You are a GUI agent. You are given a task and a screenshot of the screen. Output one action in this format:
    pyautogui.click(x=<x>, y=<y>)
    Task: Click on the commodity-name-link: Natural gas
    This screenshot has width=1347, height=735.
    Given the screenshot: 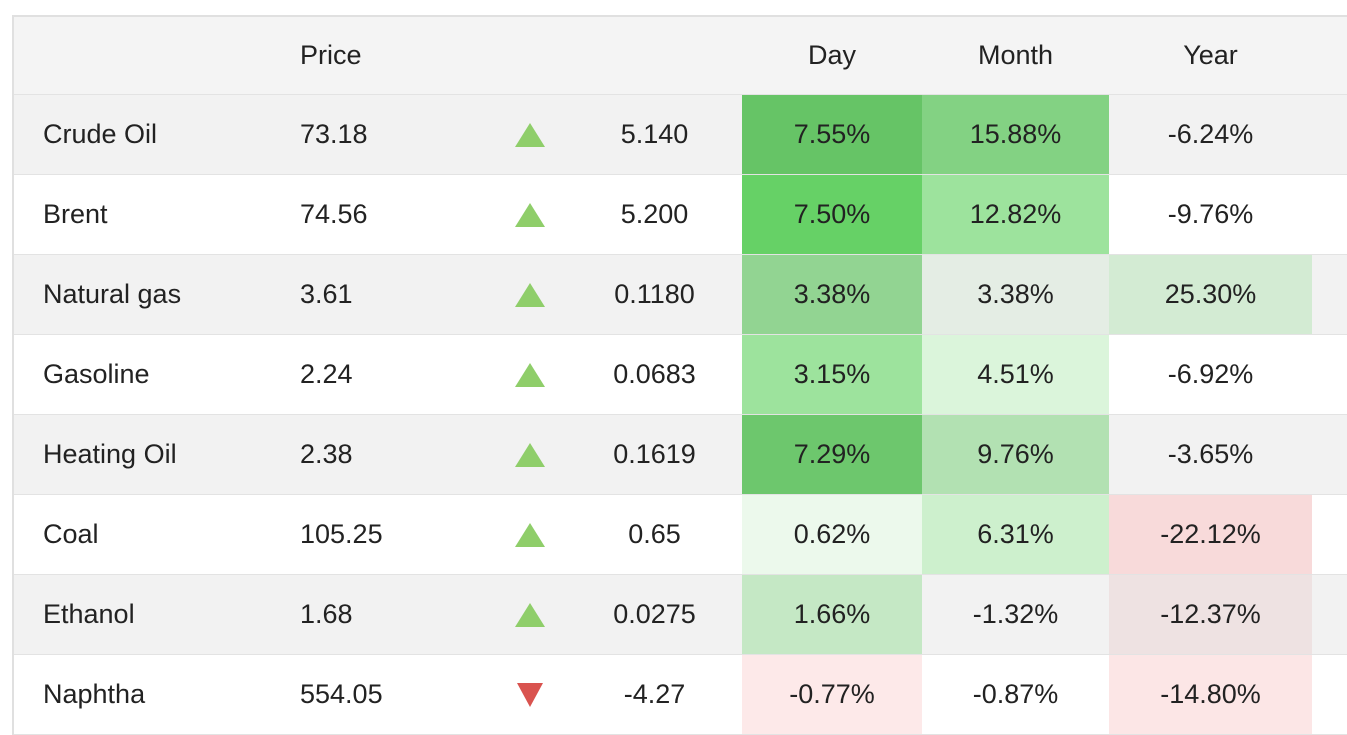 What is the action you would take?
    pyautogui.click(x=112, y=294)
    